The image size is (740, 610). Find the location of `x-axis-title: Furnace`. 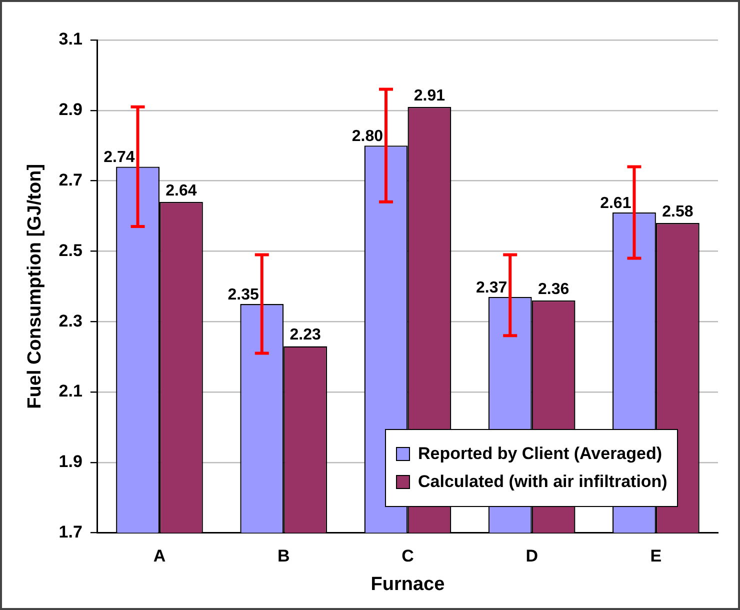

x-axis-title: Furnace is located at coordinates (407, 584).